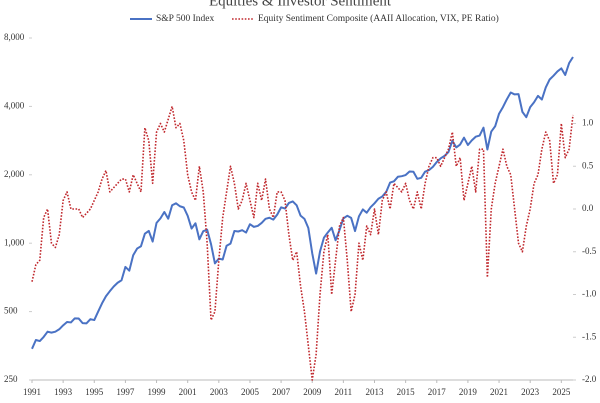 The image size is (600, 403). I want to click on x-tick-label: 1993, so click(63, 392).